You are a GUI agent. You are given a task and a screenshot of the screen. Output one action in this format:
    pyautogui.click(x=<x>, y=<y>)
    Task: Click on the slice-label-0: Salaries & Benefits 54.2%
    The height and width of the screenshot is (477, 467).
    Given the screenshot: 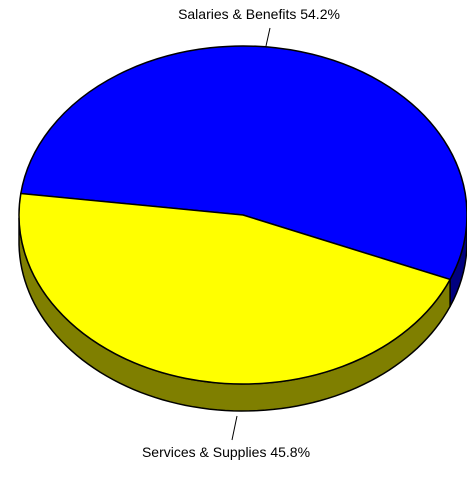 What is the action you would take?
    pyautogui.click(x=259, y=14)
    